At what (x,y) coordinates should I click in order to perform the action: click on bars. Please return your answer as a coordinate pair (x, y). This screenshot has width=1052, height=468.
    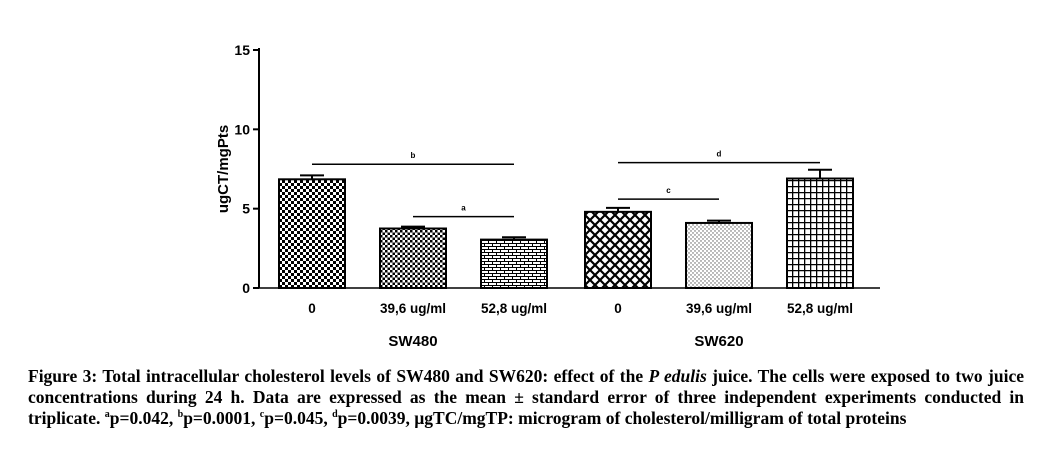
    Looking at the image, I should click on (566, 229).